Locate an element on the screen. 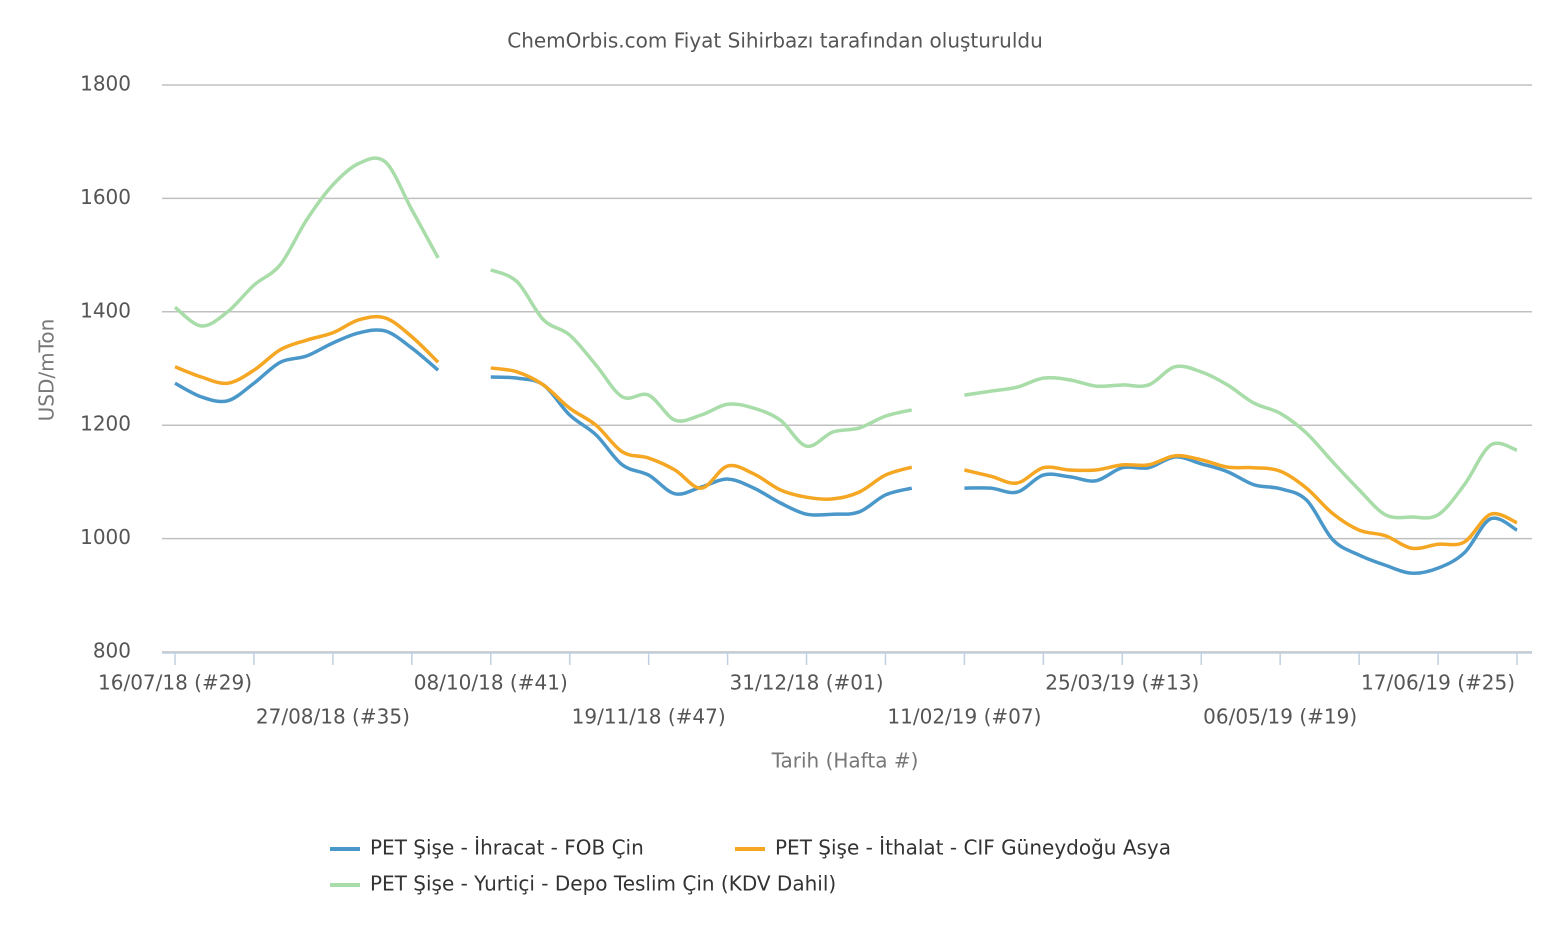 This screenshot has width=1552, height=930. x-tick-label: 08/10/18 (#41) is located at coordinates (491, 683).